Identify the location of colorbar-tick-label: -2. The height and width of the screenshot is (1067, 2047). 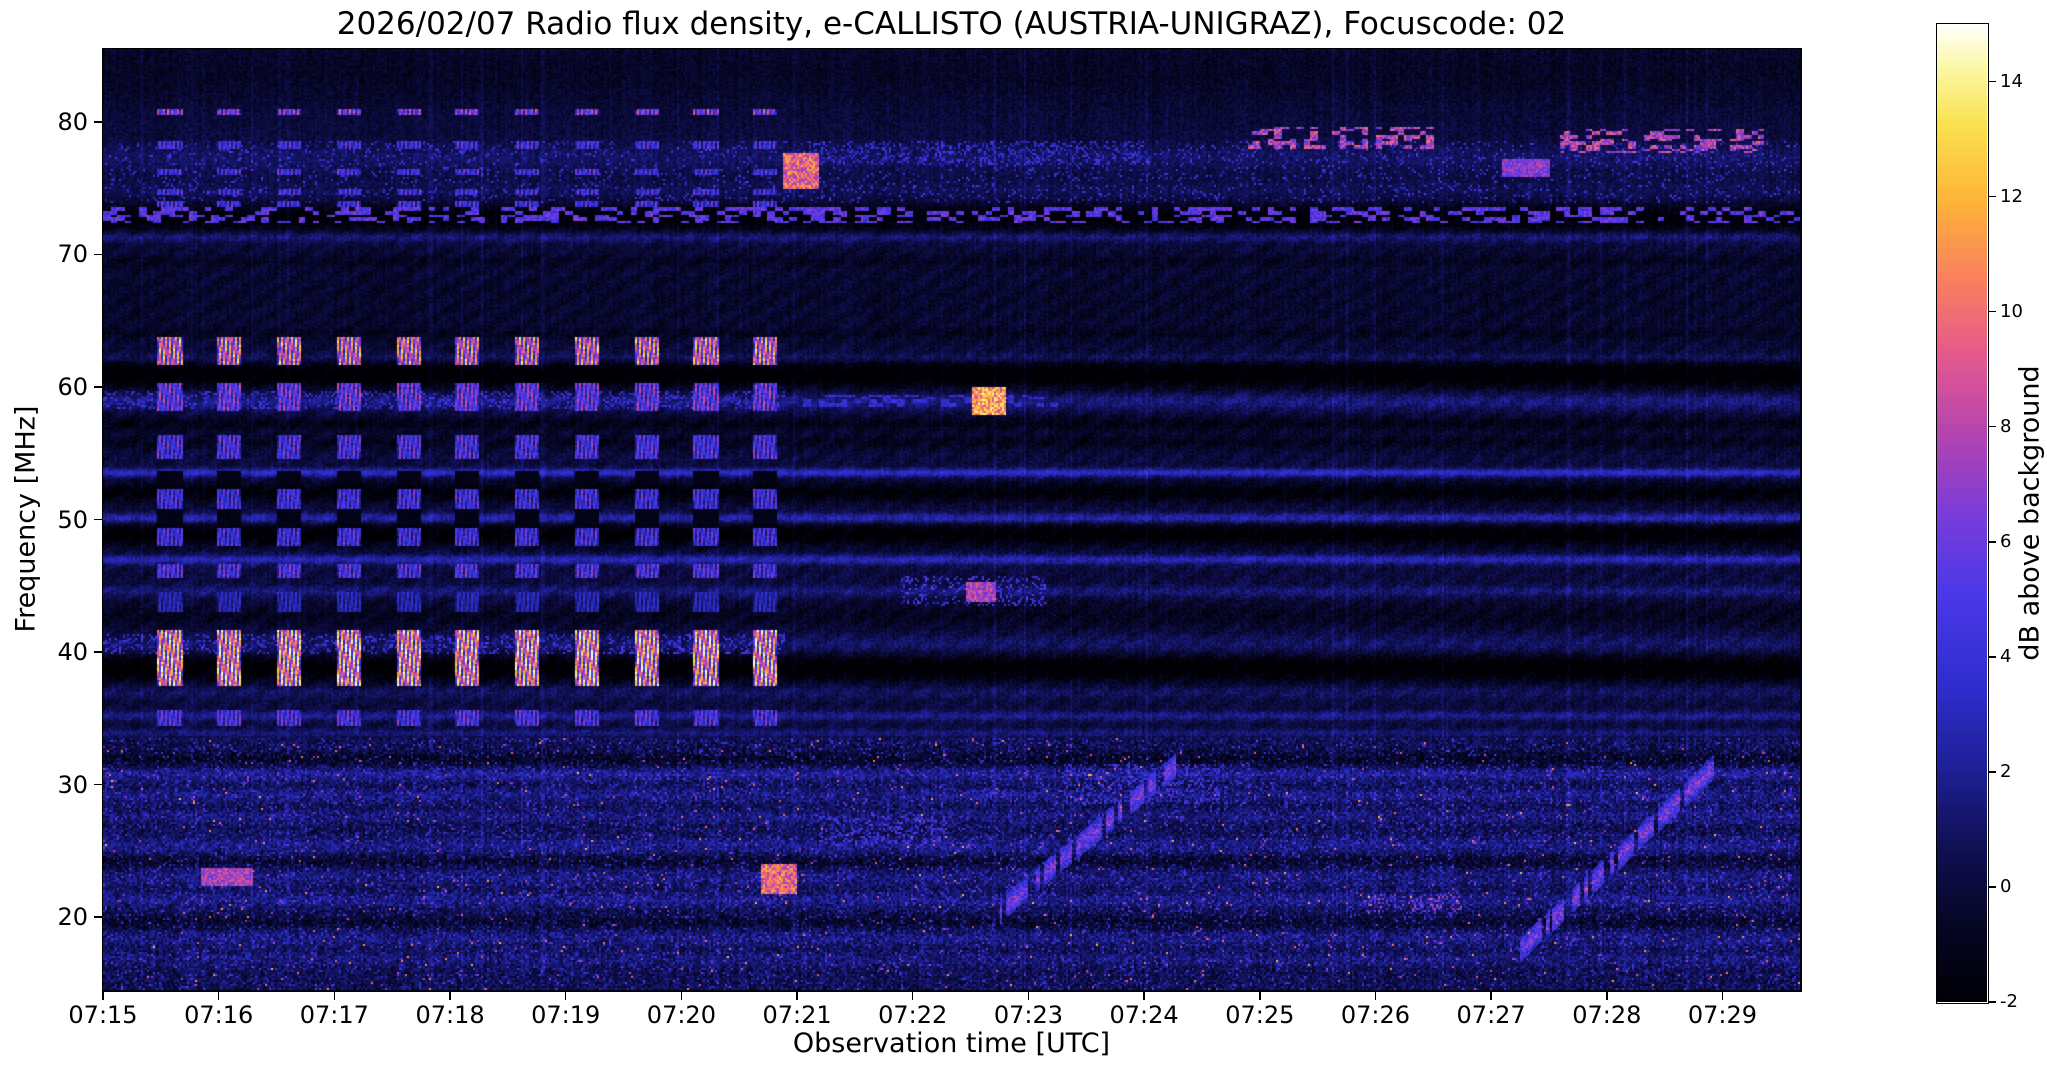
(2009, 1001).